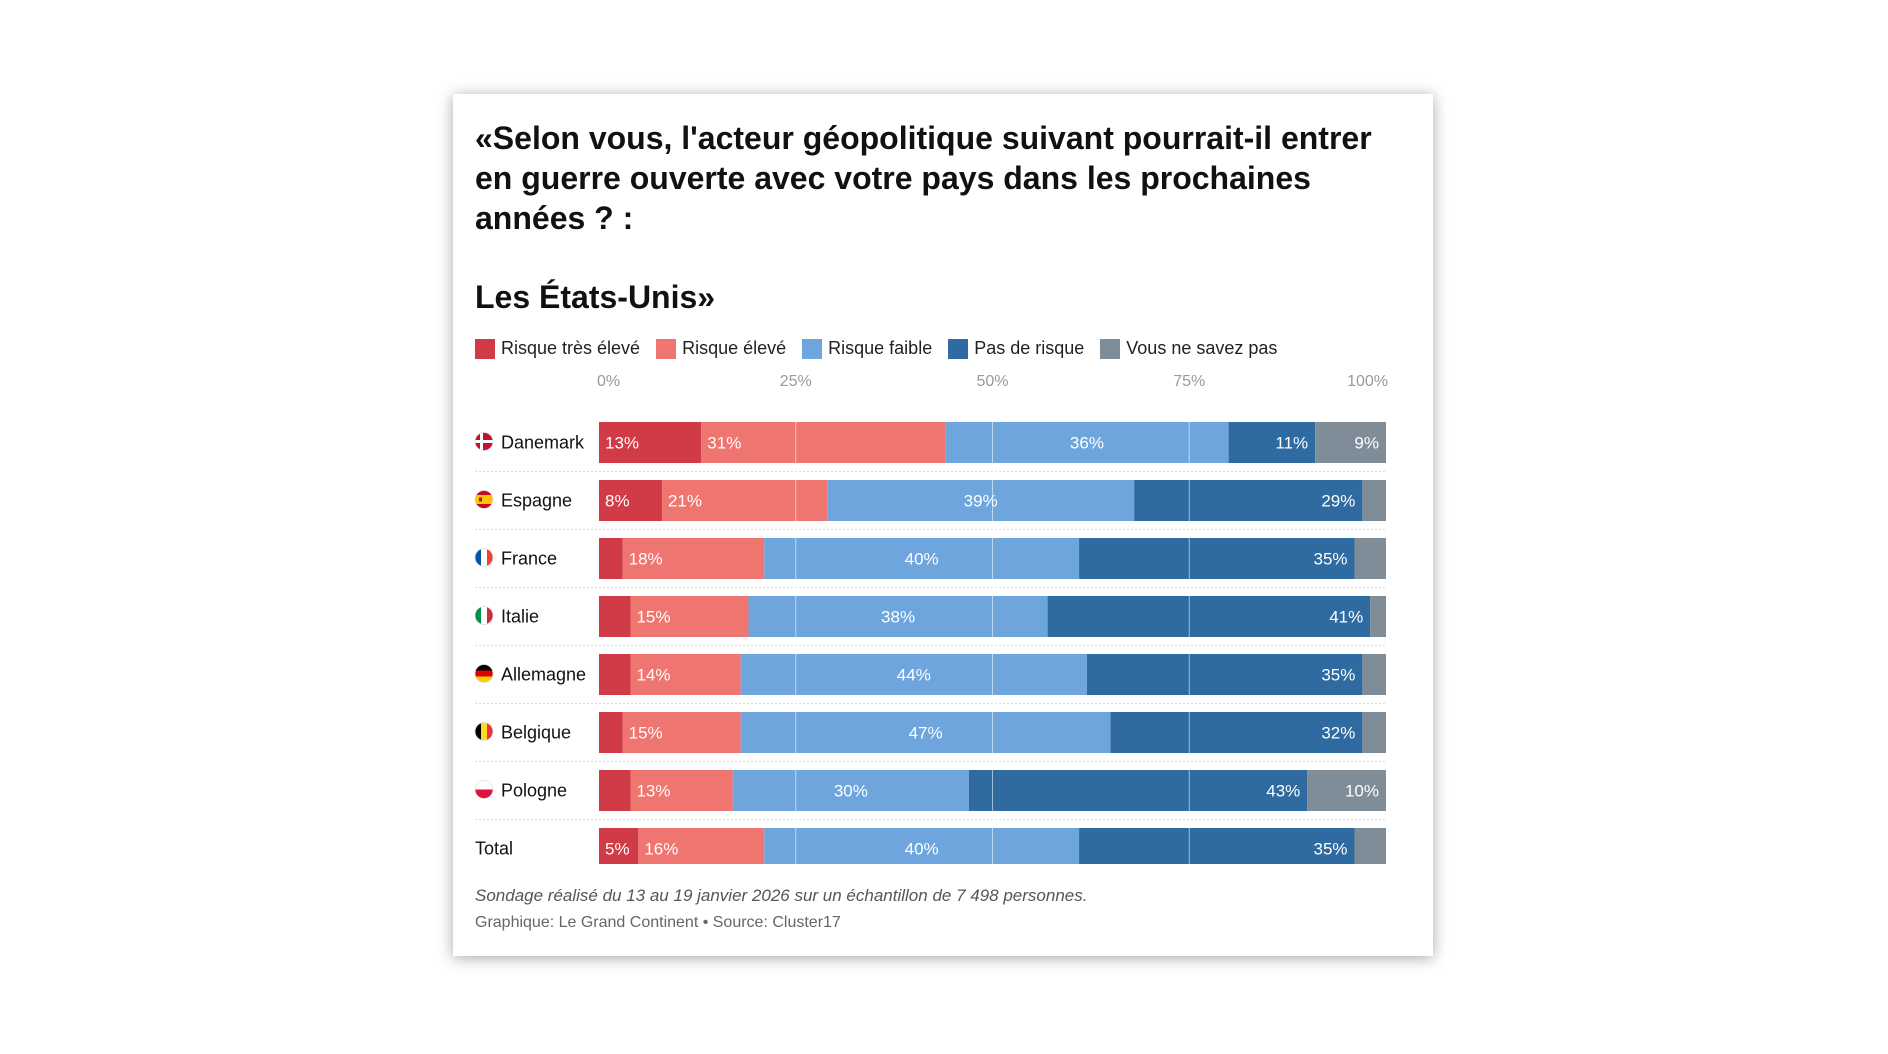 Image resolution: width=1888 pixels, height=1054 pixels. What do you see at coordinates (1029, 348) in the screenshot?
I see `legend-label: Pas de risque` at bounding box center [1029, 348].